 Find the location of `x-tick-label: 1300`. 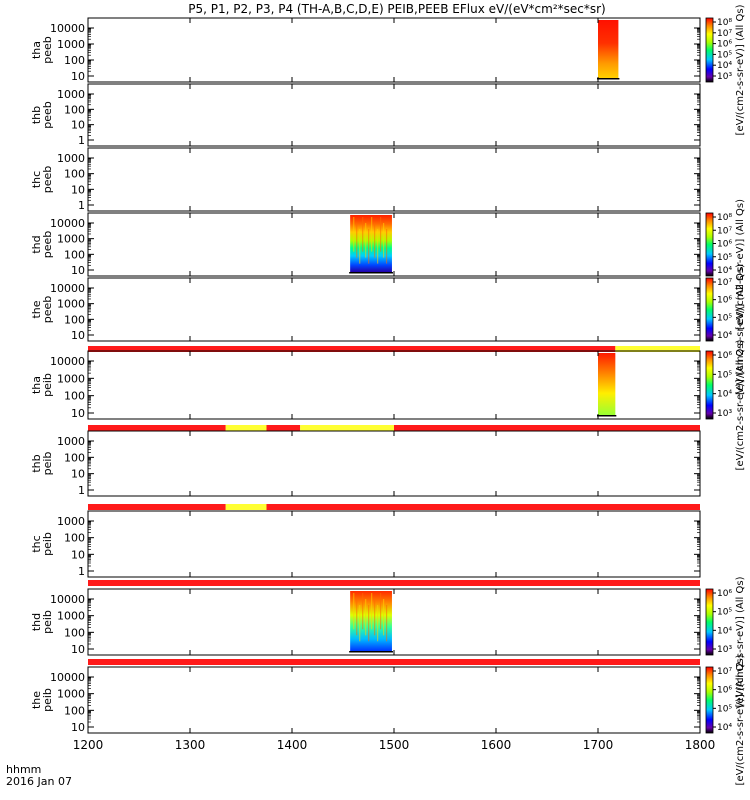

x-tick-label: 1300 is located at coordinates (190, 745).